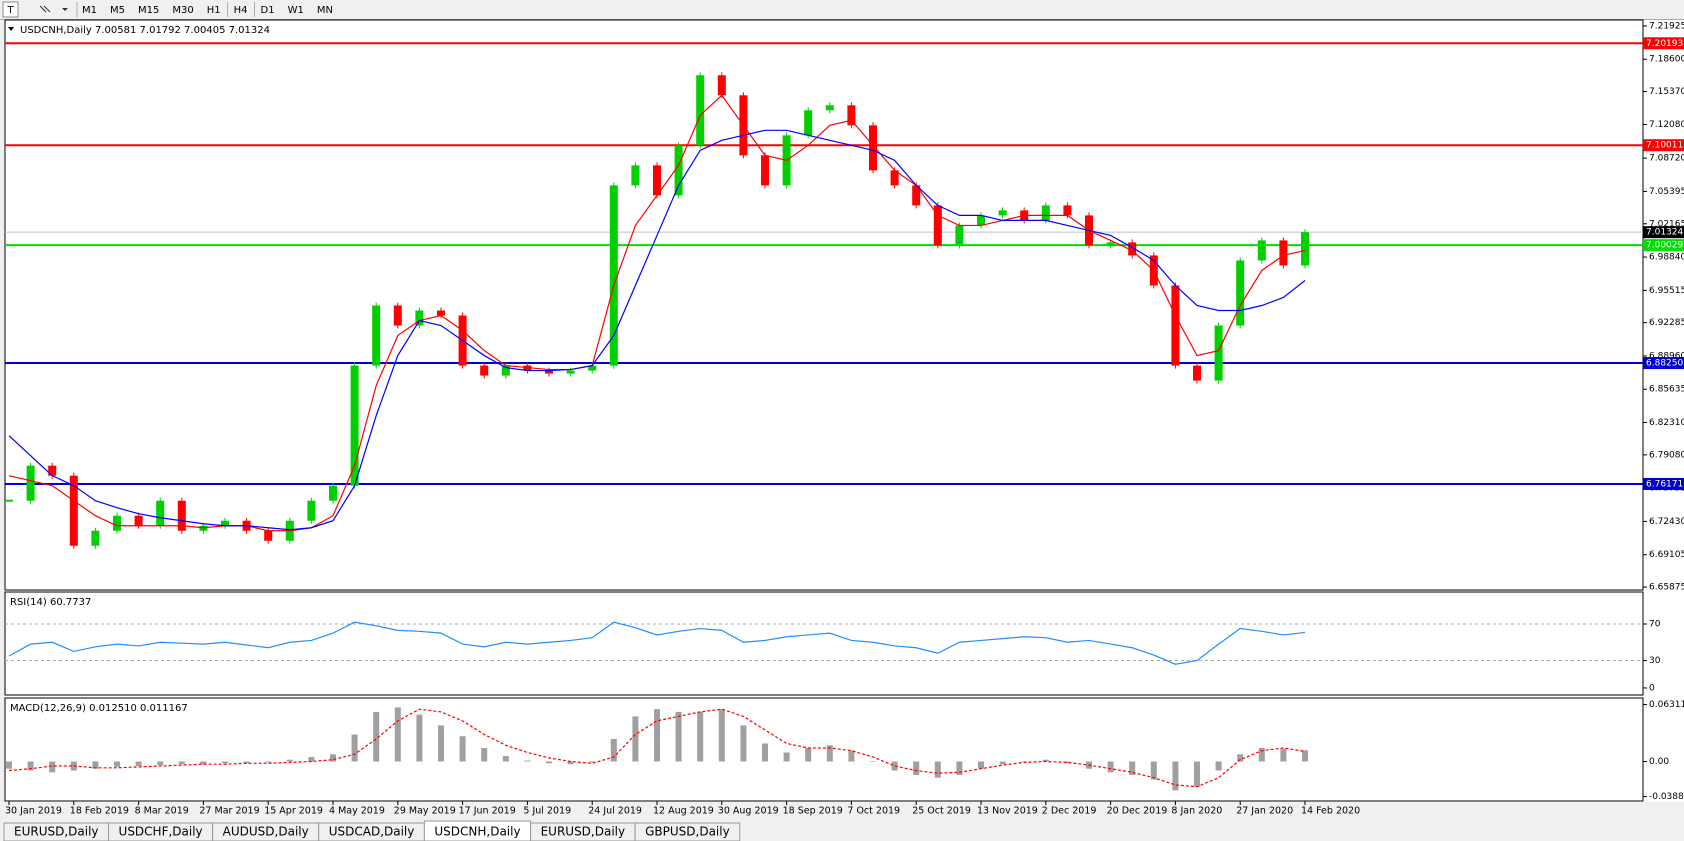 The height and width of the screenshot is (841, 1684). I want to click on collapse-arrow, so click(11, 29).